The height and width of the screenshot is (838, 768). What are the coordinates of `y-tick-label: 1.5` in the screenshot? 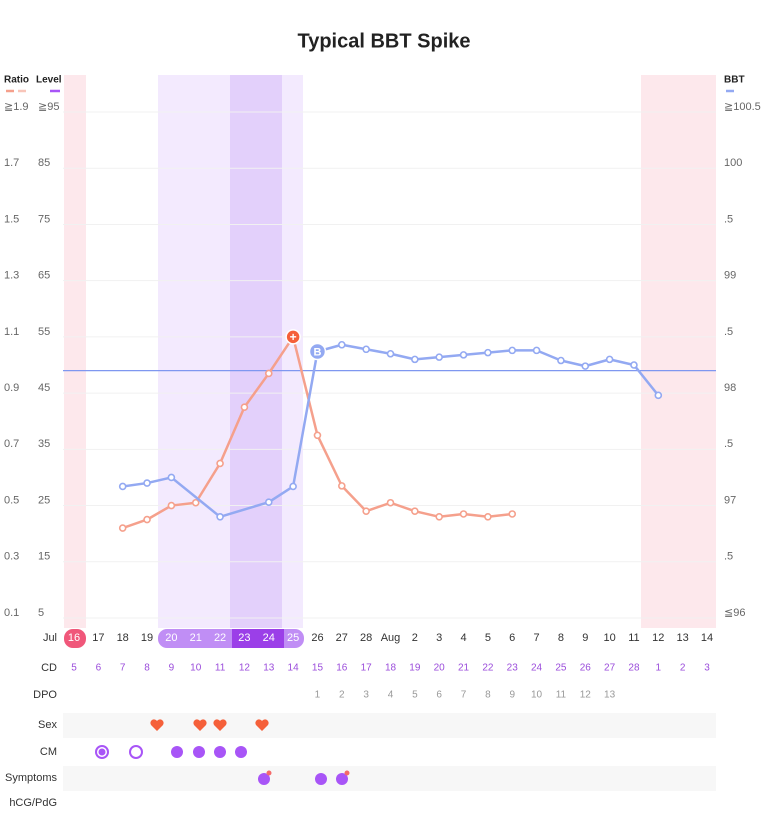 It's located at (11, 219).